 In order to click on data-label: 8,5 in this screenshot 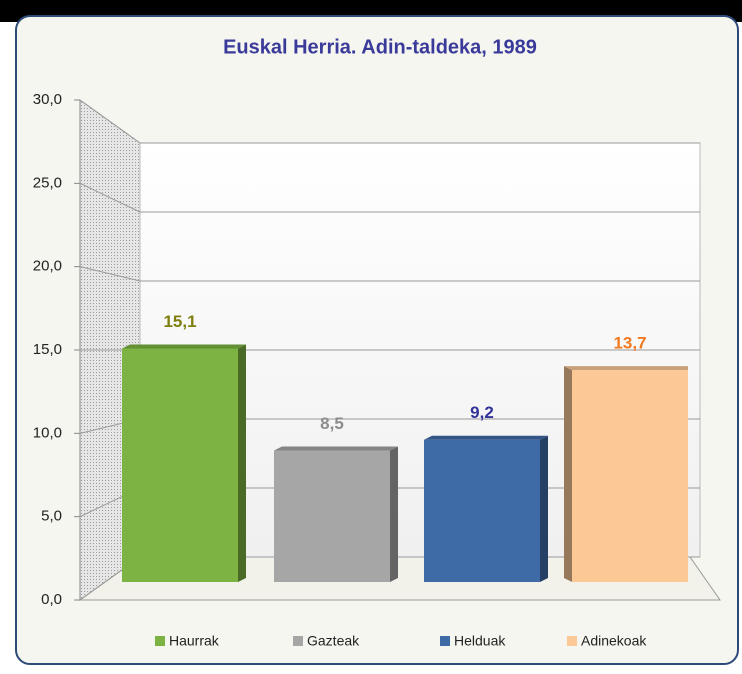, I will do `click(332, 423)`.